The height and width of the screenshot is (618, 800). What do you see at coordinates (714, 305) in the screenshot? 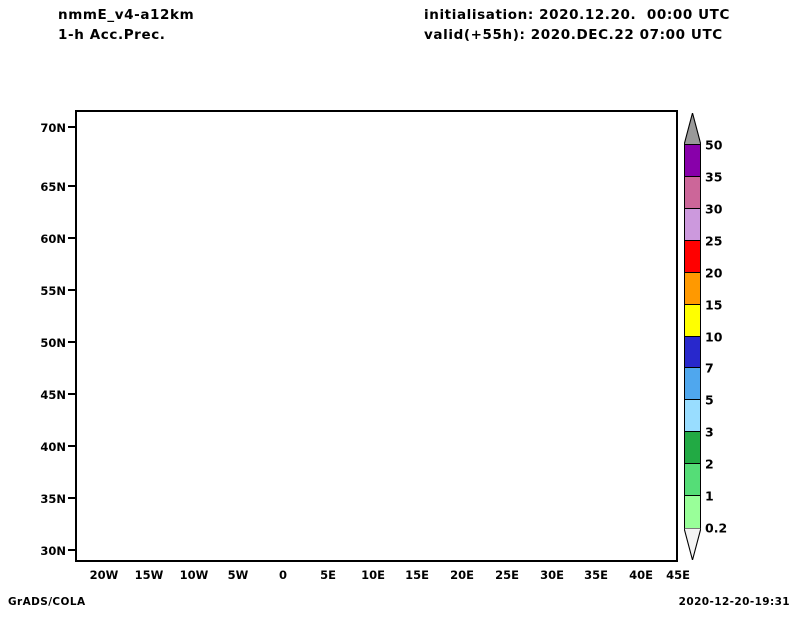
I see `colorbar-label-15: 15` at bounding box center [714, 305].